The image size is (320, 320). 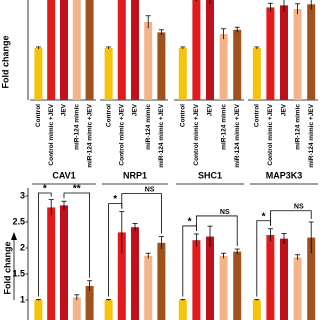 What do you see at coordinates (284, 175) in the screenshot?
I see `panel-title: MAP3K3` at bounding box center [284, 175].